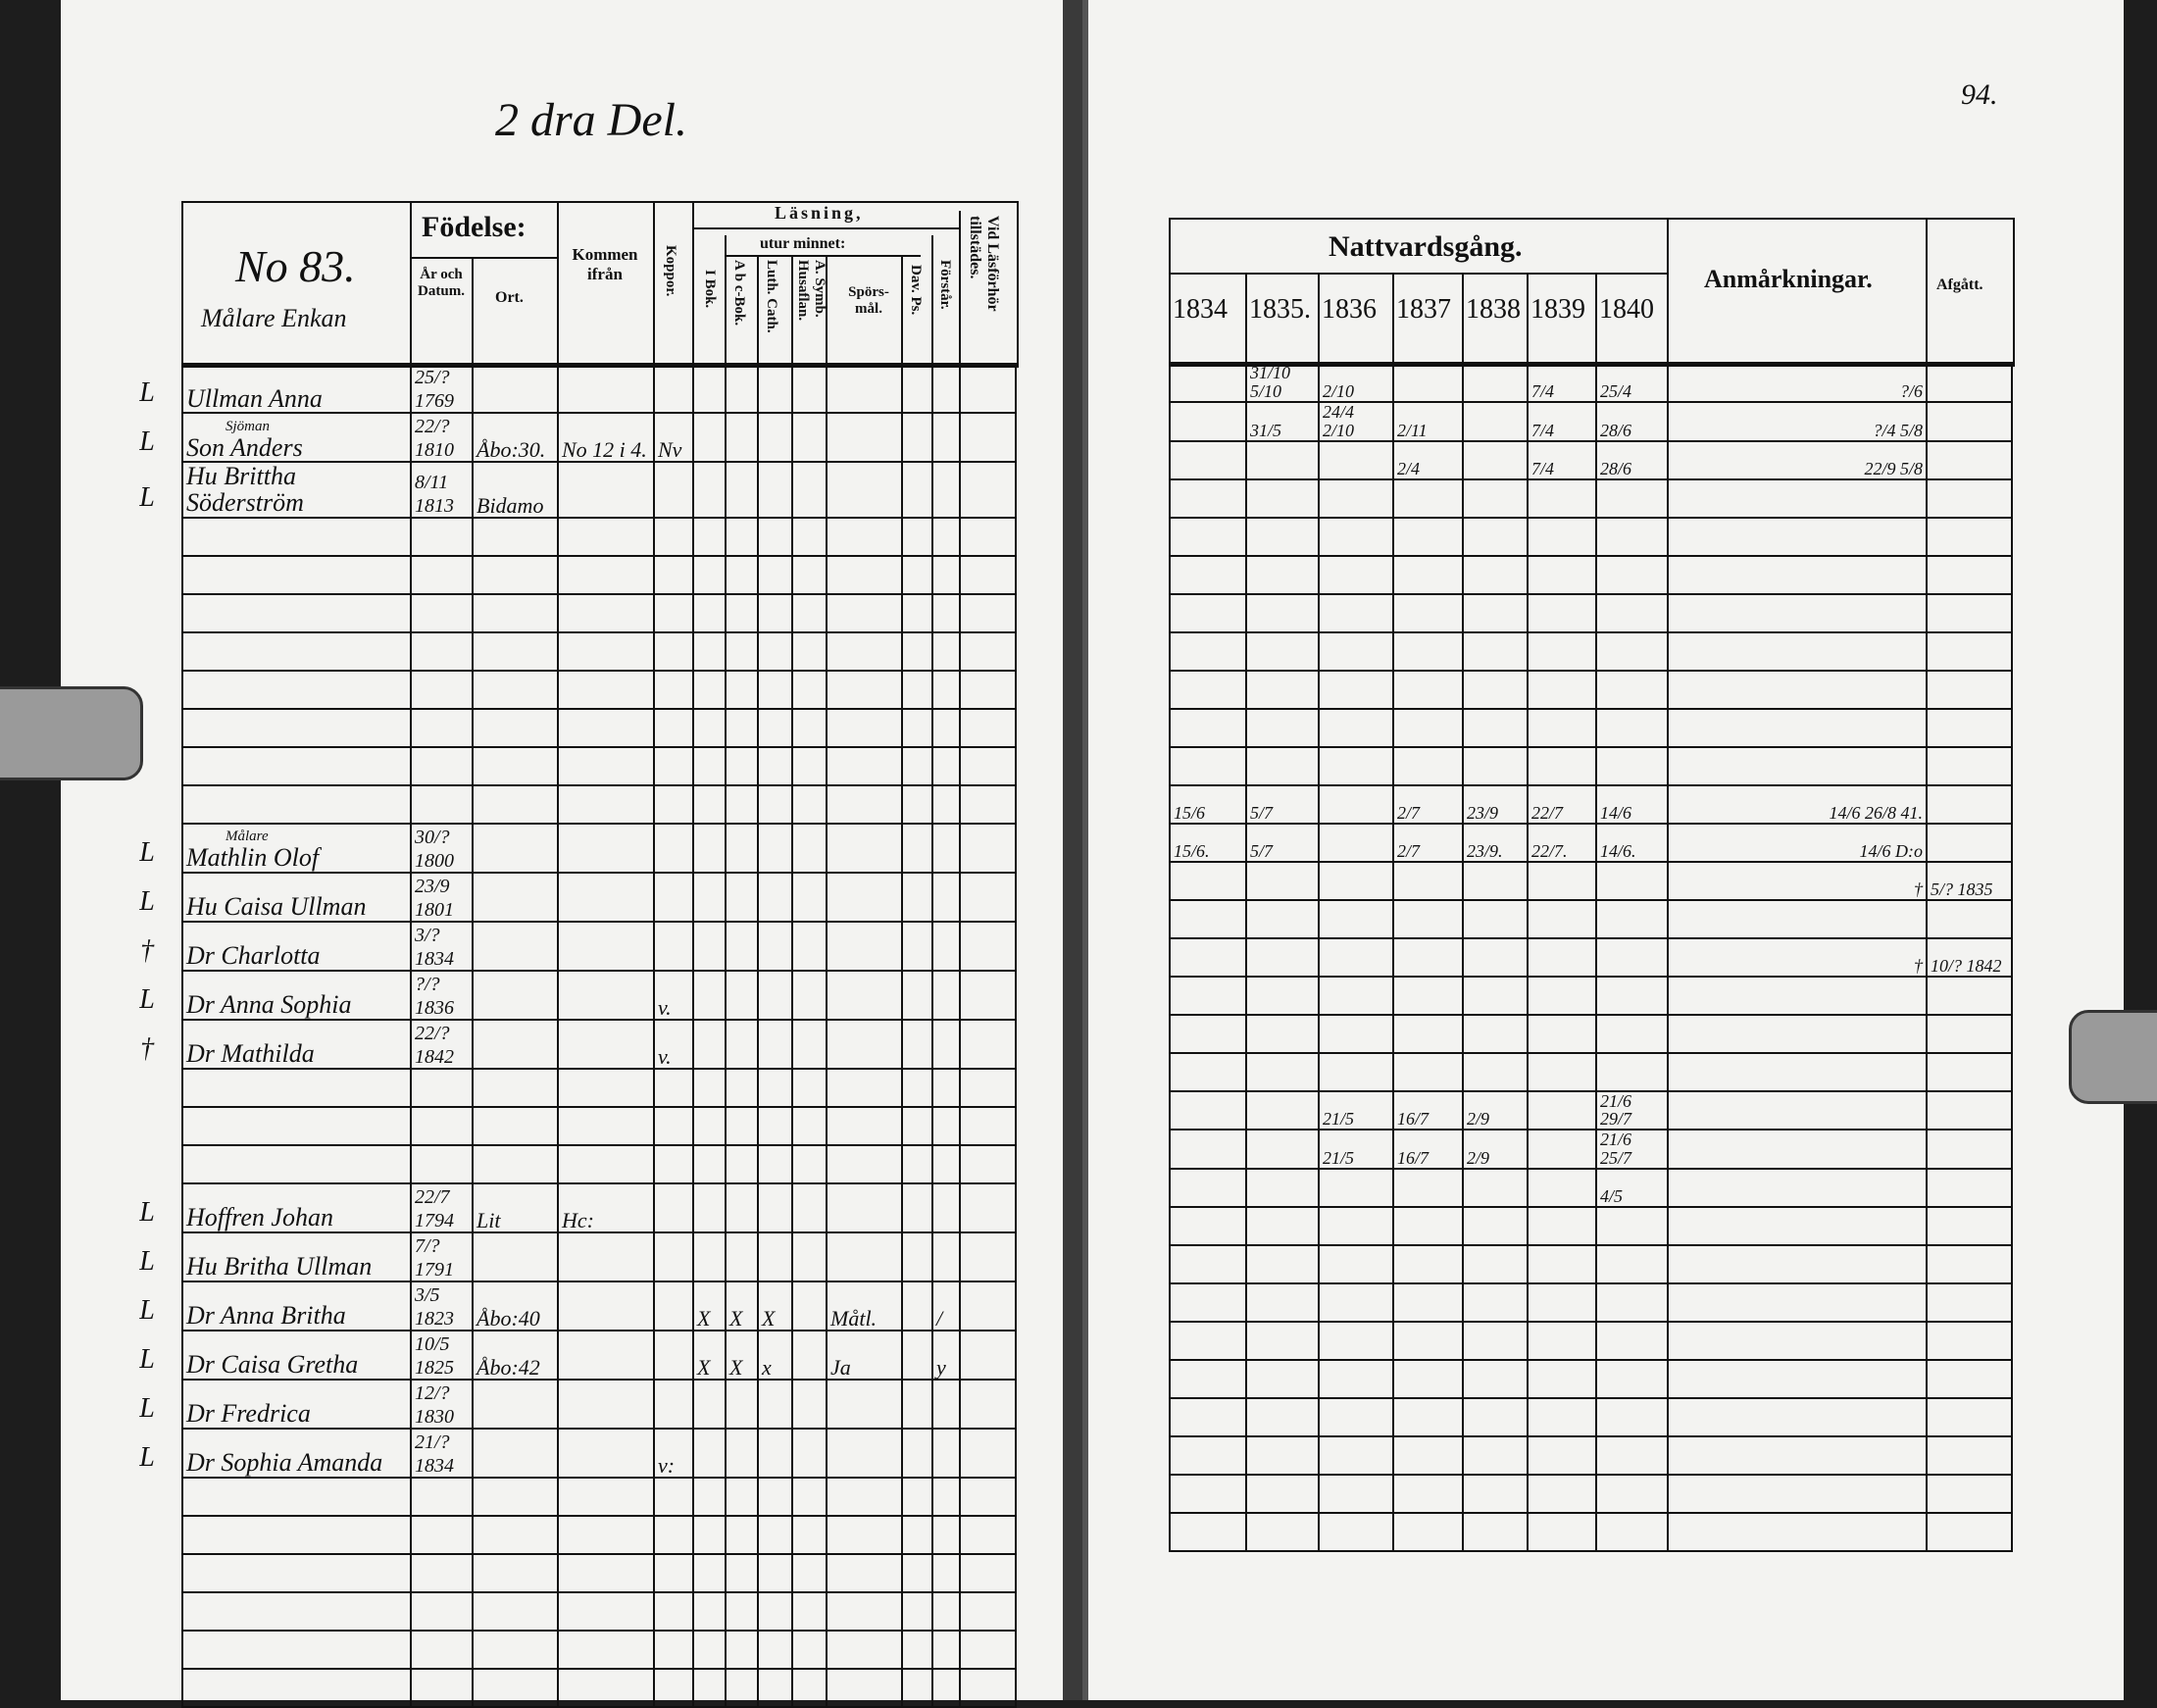 Image resolution: width=2157 pixels, height=1708 pixels. What do you see at coordinates (244, 447) in the screenshot?
I see `entry-name: Son Anders` at bounding box center [244, 447].